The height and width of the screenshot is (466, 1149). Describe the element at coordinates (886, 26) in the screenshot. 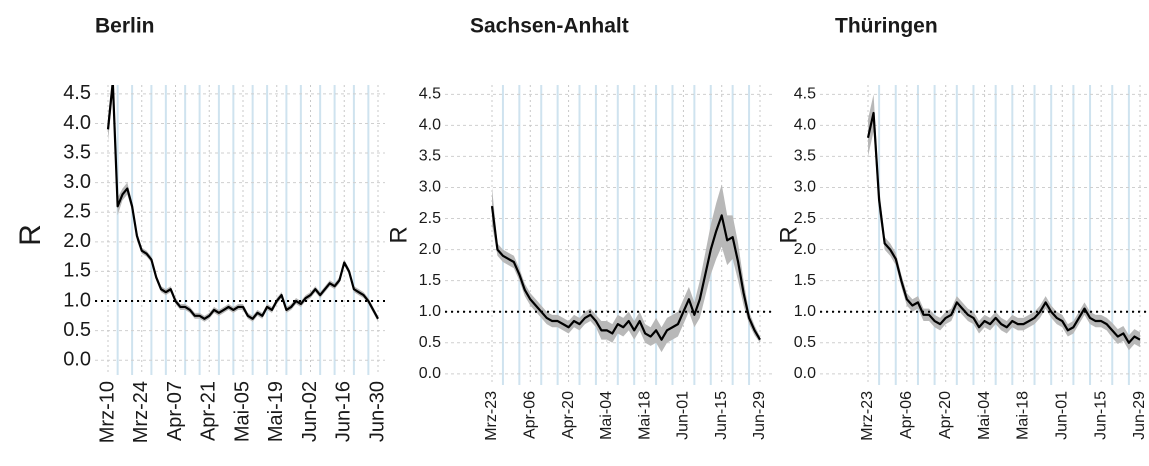

I see `panel-title: Thüringen` at that location.